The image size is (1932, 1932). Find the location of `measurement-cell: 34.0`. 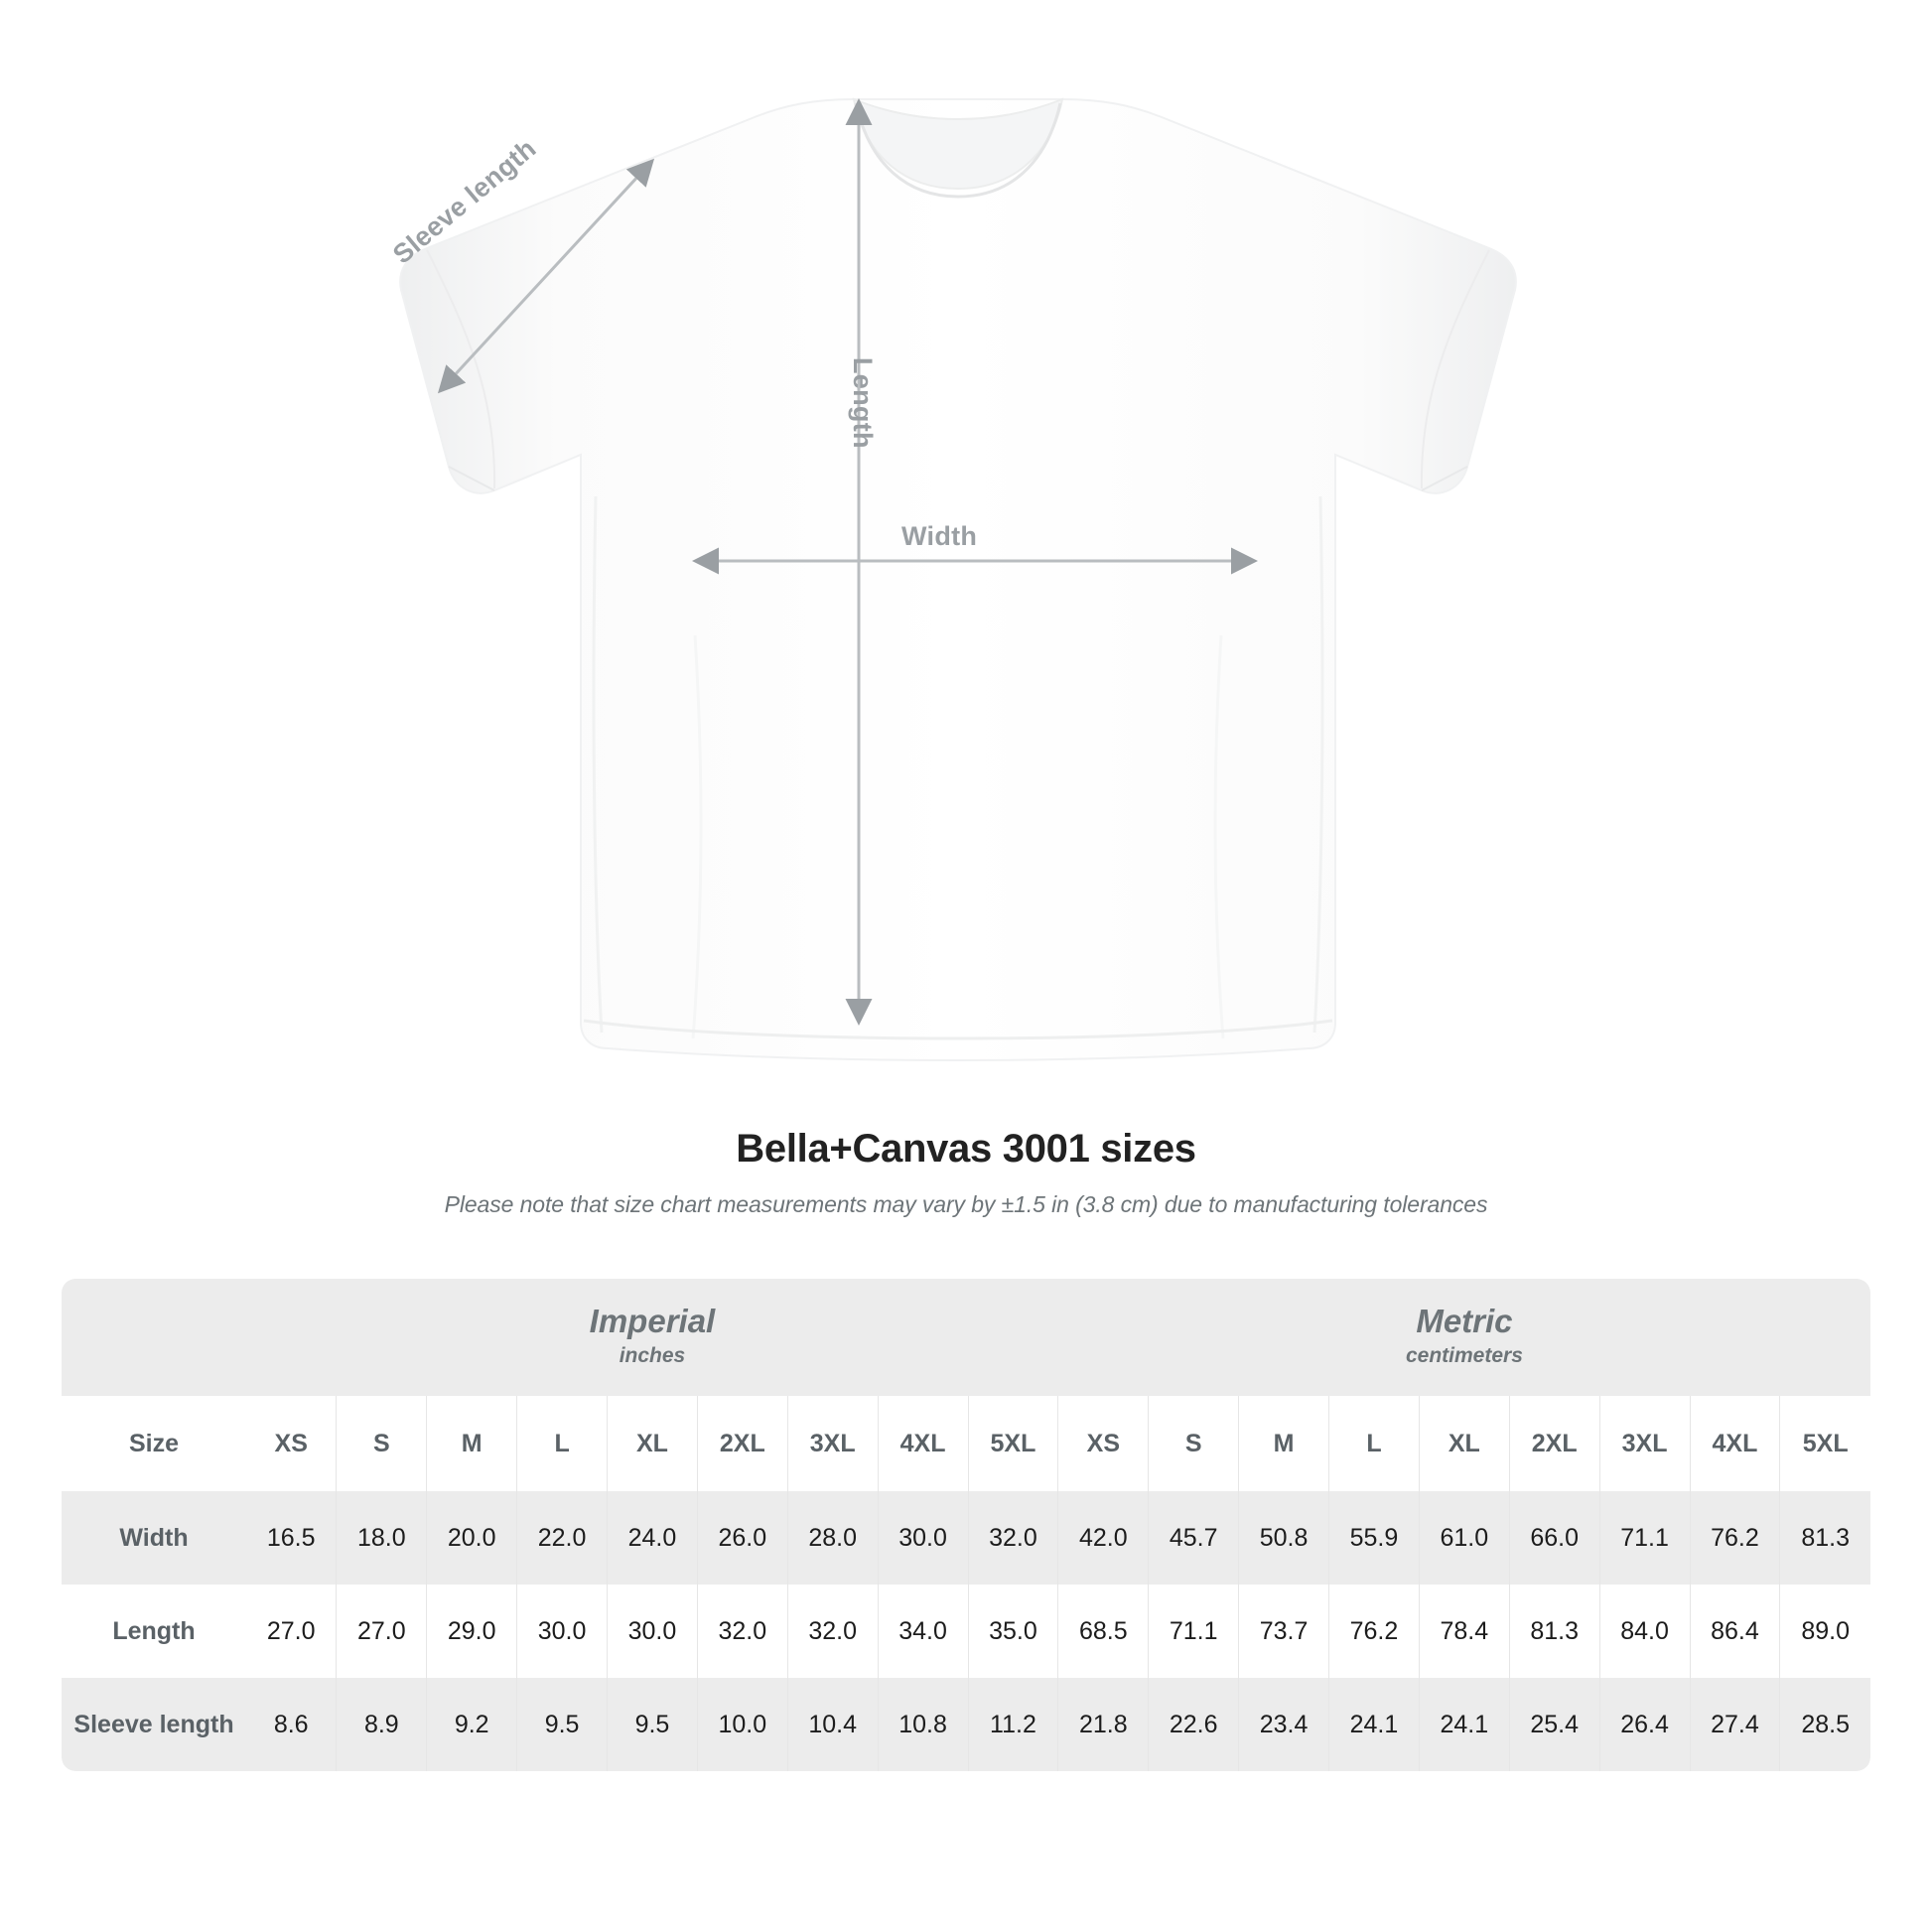

measurement-cell: 34.0 is located at coordinates (923, 1632).